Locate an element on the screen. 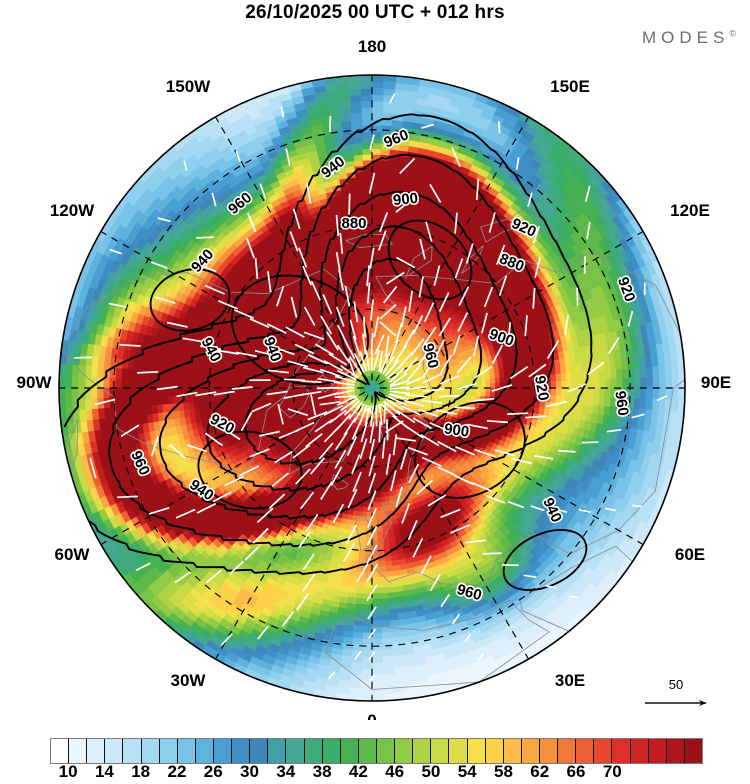 This screenshot has height=784, width=750. colorbar-tick-label: 30 is located at coordinates (249, 771).